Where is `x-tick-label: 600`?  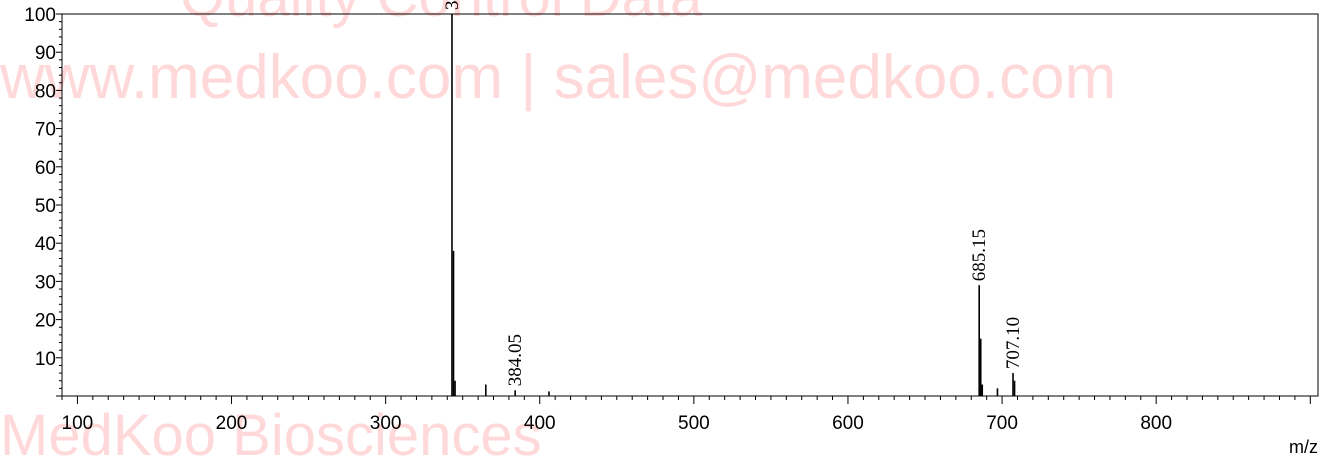
x-tick-label: 600 is located at coordinates (848, 423).